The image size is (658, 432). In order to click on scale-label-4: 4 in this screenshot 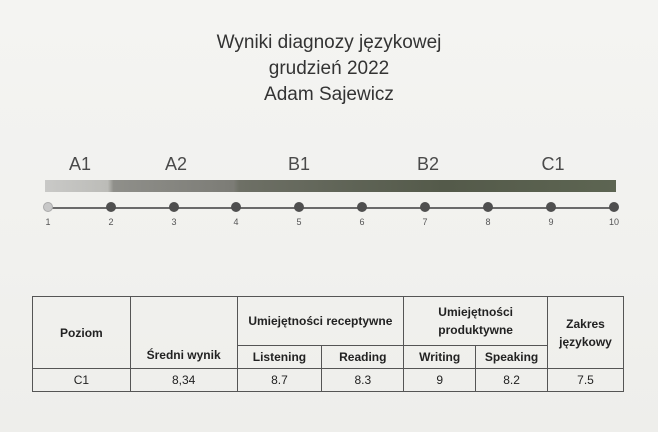, I will do `click(236, 222)`.